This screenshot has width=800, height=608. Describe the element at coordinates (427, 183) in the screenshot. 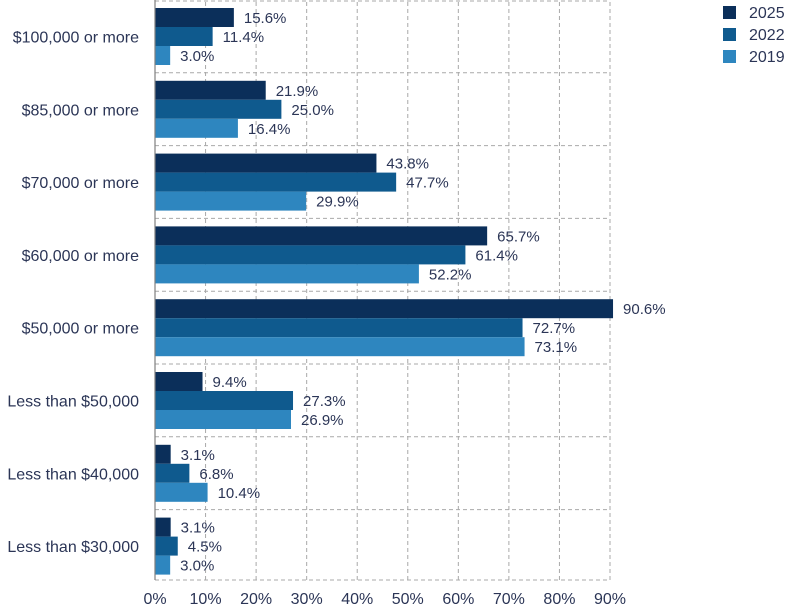

I see `value-label: 47.7%` at that location.